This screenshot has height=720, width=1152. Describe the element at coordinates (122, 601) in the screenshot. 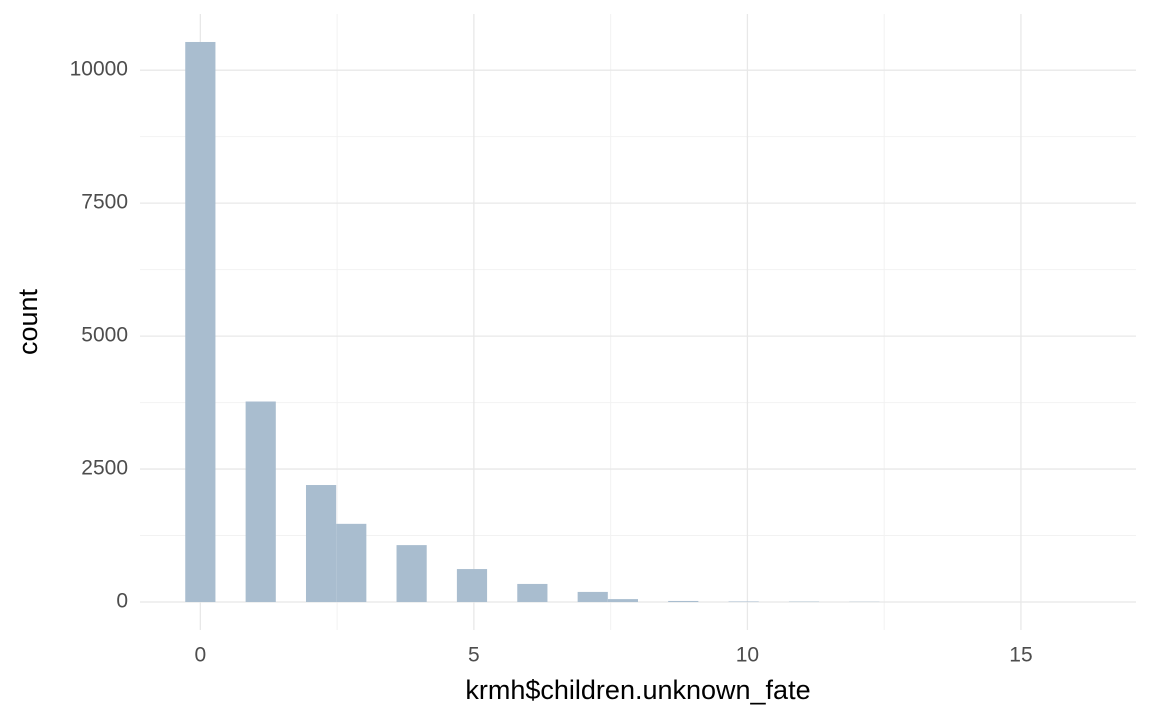

I see `y-tick-label: 0` at that location.